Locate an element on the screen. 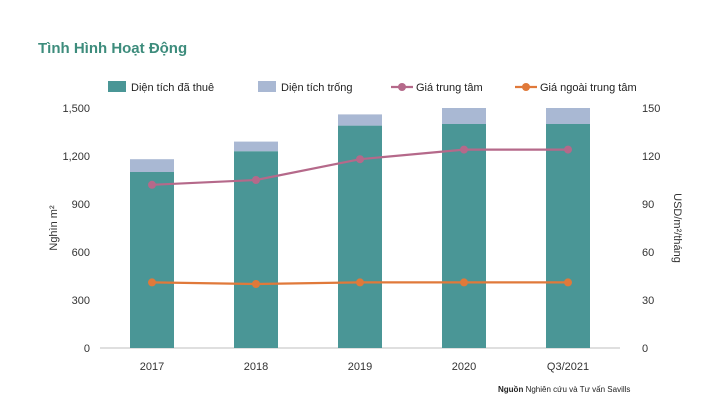  y-left-tick-label: 900 is located at coordinates (81, 205).